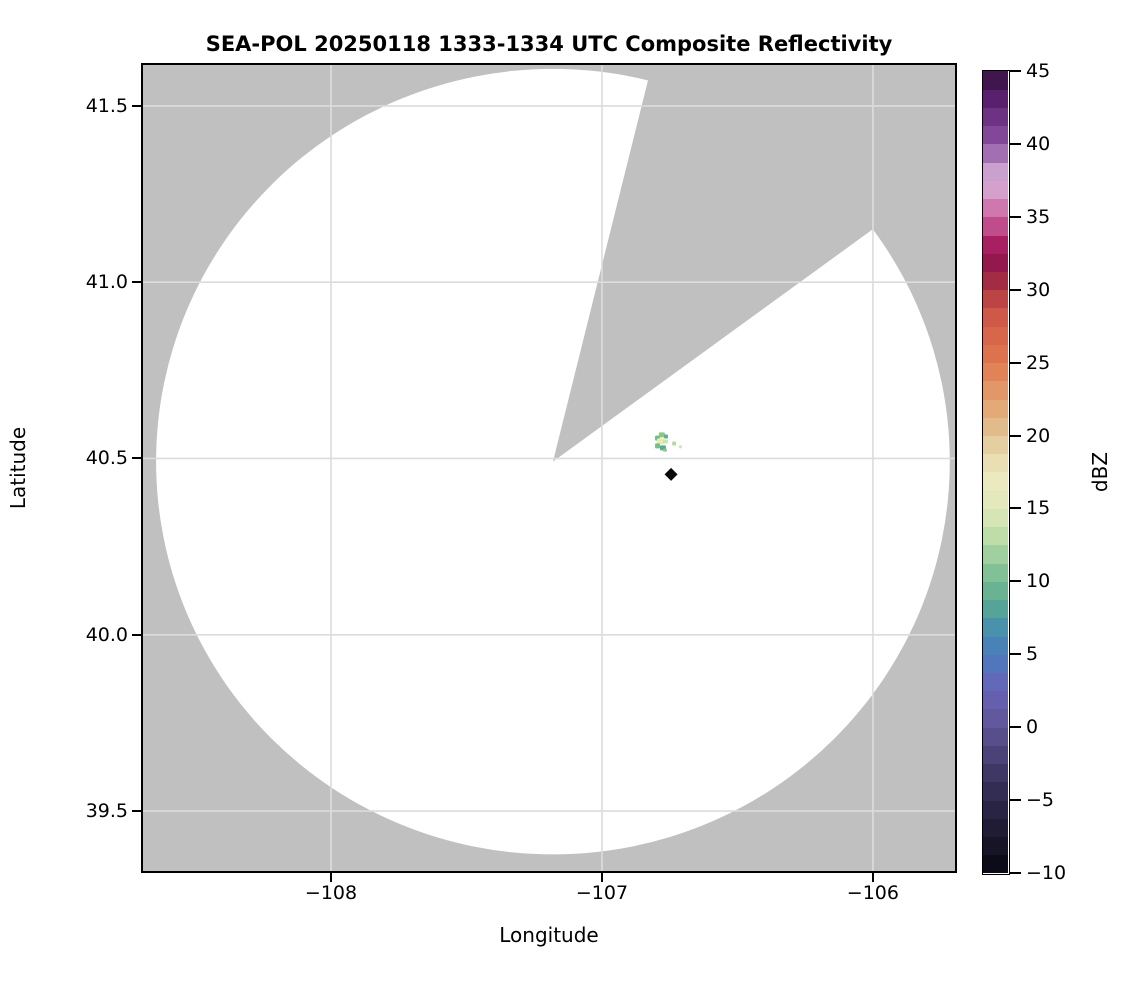 Image resolution: width=1146 pixels, height=990 pixels. Describe the element at coordinates (1032, 727) in the screenshot. I see `colorbar-tick-label: 0` at that location.